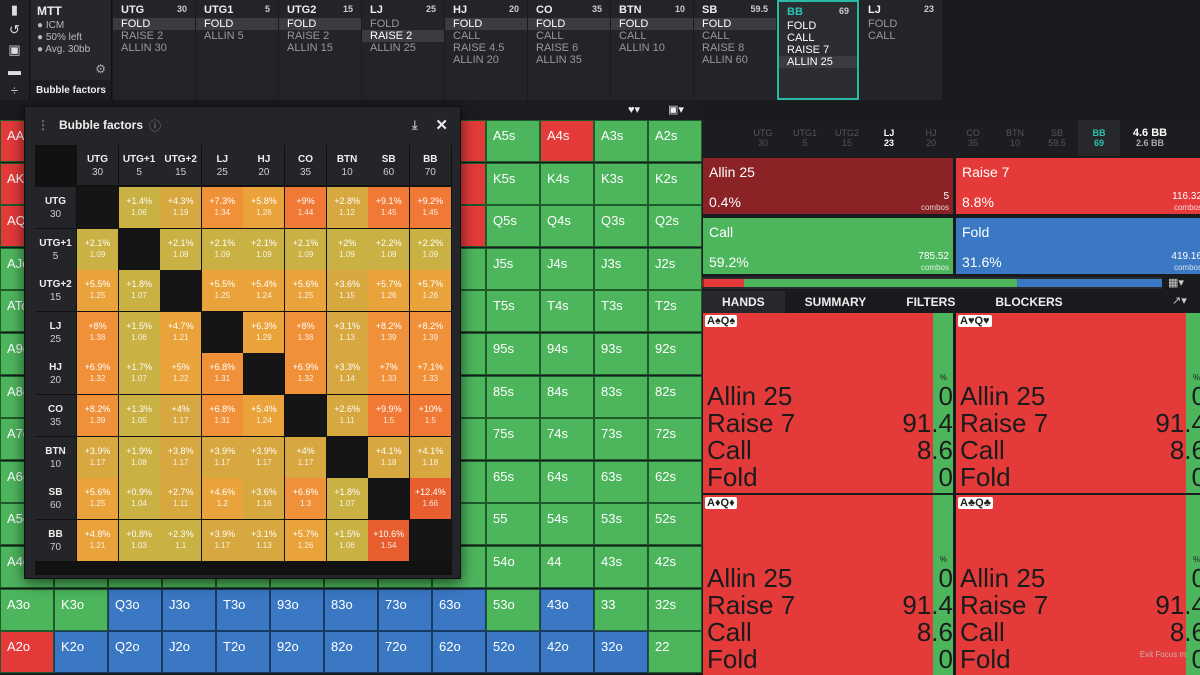 This screenshot has height=675, width=1200. I want to click on hand-cell: 54o, so click(513, 567).